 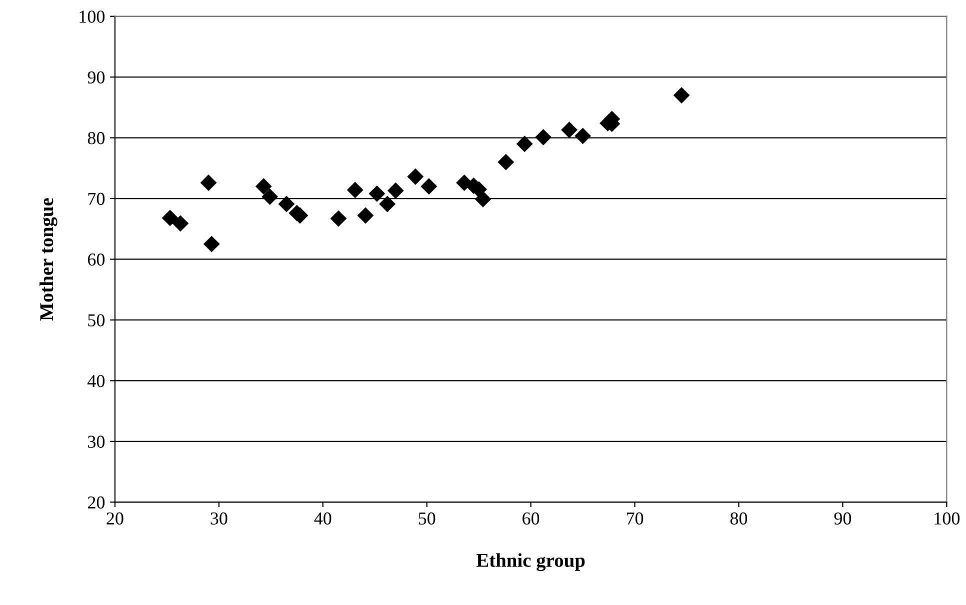 I want to click on y-tick-label: 90, so click(x=96, y=77).